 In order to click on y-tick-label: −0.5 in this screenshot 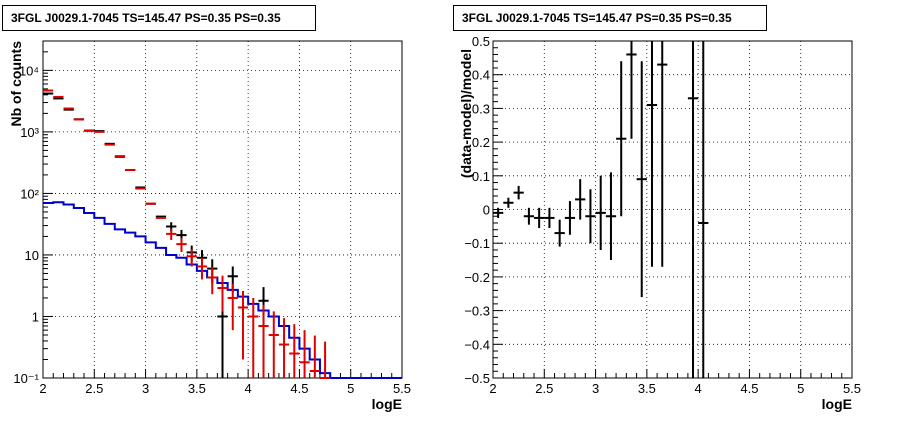, I will do `click(477, 378)`.